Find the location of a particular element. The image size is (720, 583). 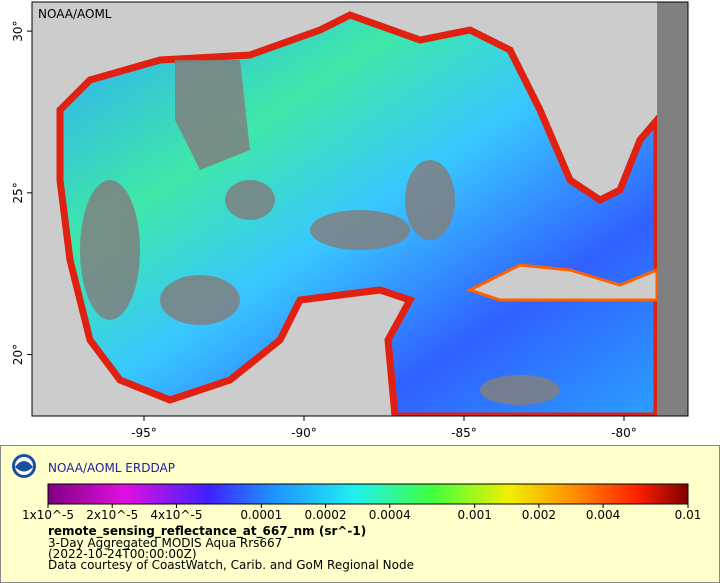

noaa-logo is located at coordinates (24, 466).